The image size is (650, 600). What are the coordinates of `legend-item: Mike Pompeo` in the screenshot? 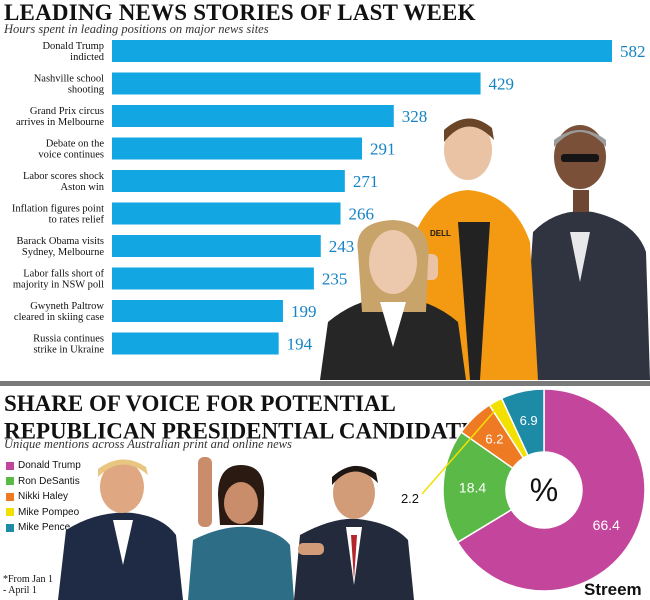 It's located at (43, 513).